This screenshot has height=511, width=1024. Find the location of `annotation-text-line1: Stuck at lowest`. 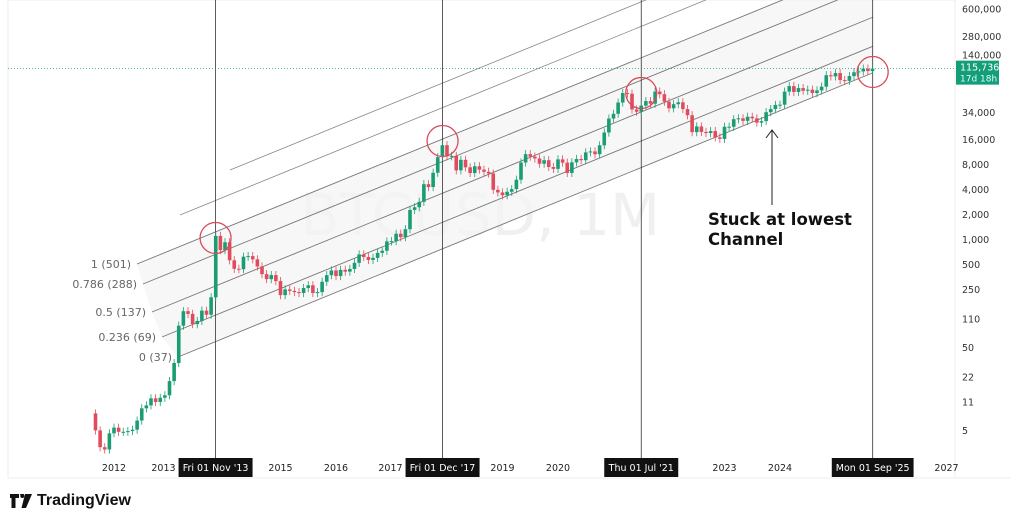

annotation-text-line1: Stuck at lowest is located at coordinates (780, 219).